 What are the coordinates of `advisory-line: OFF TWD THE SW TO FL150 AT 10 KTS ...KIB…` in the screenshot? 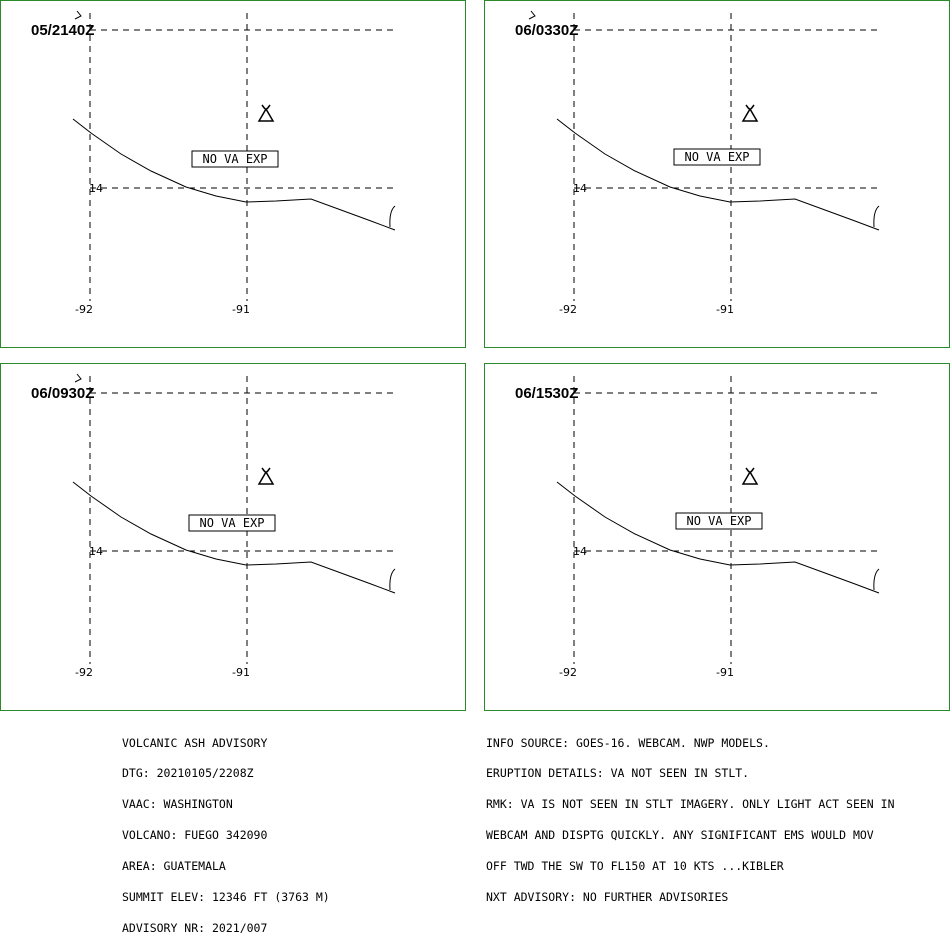 It's located at (635, 866).